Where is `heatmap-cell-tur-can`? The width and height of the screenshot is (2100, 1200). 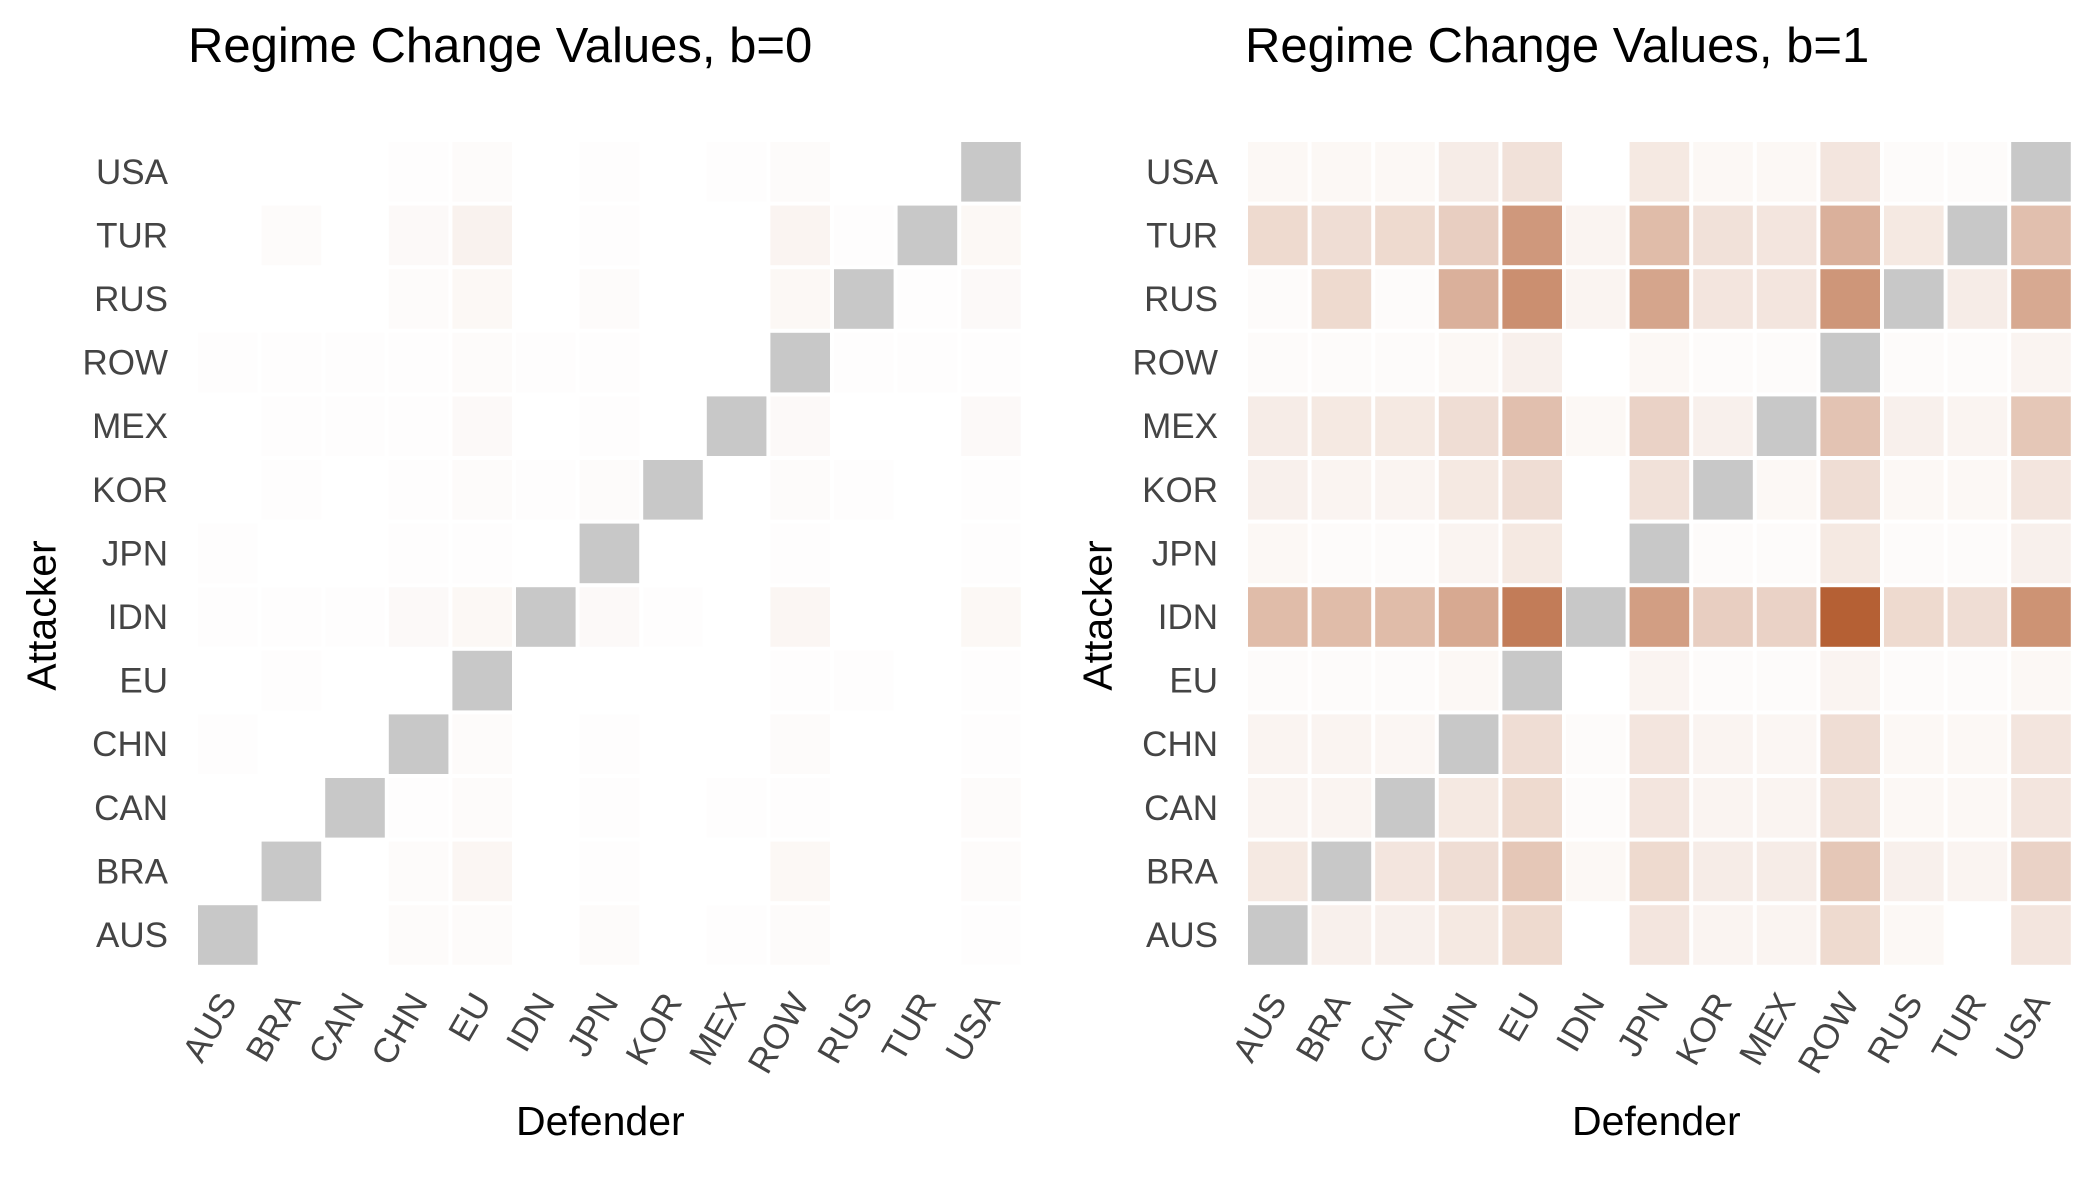 heatmap-cell-tur-can is located at coordinates (1405, 235).